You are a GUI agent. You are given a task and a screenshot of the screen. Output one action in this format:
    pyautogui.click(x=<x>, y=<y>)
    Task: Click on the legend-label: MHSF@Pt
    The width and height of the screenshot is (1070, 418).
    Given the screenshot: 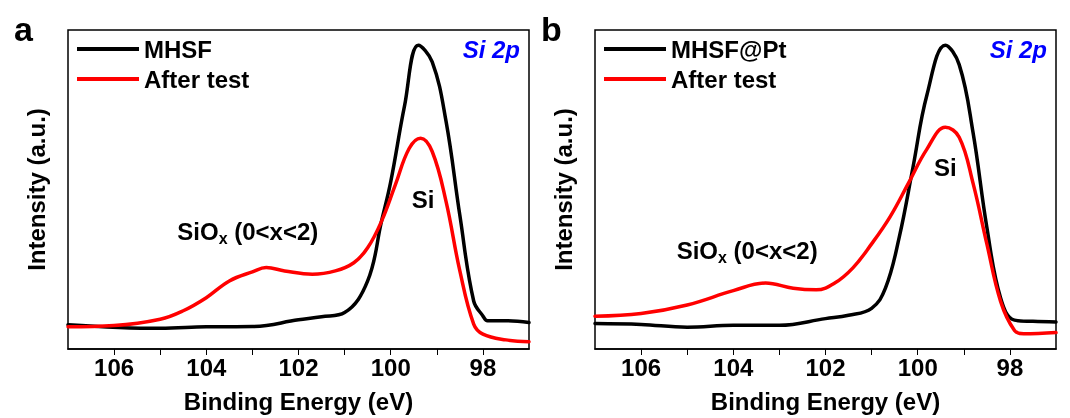 What is the action you would take?
    pyautogui.click(x=729, y=49)
    